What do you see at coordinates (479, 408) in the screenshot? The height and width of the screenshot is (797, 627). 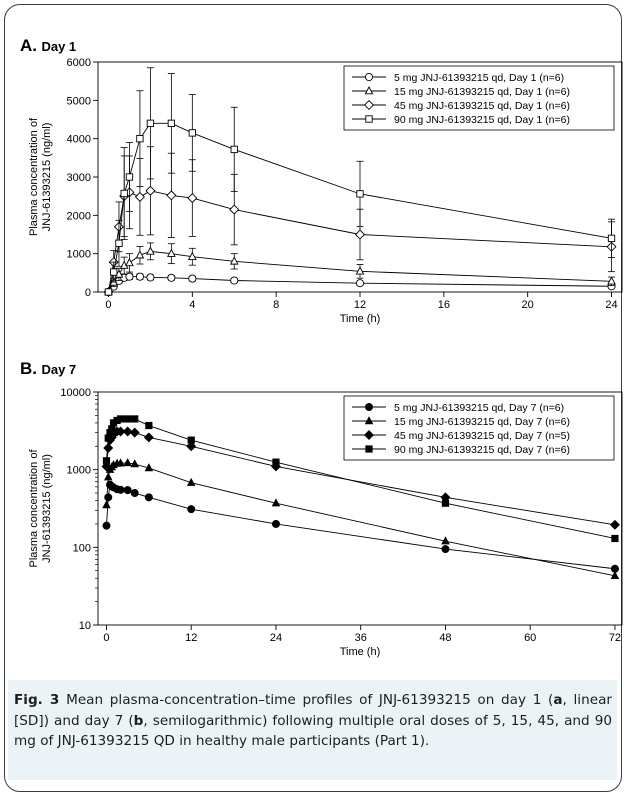 I see `day7-legend-label: 5 mg JNJ-61393215 qd, Day 7 (n=6)` at bounding box center [479, 408].